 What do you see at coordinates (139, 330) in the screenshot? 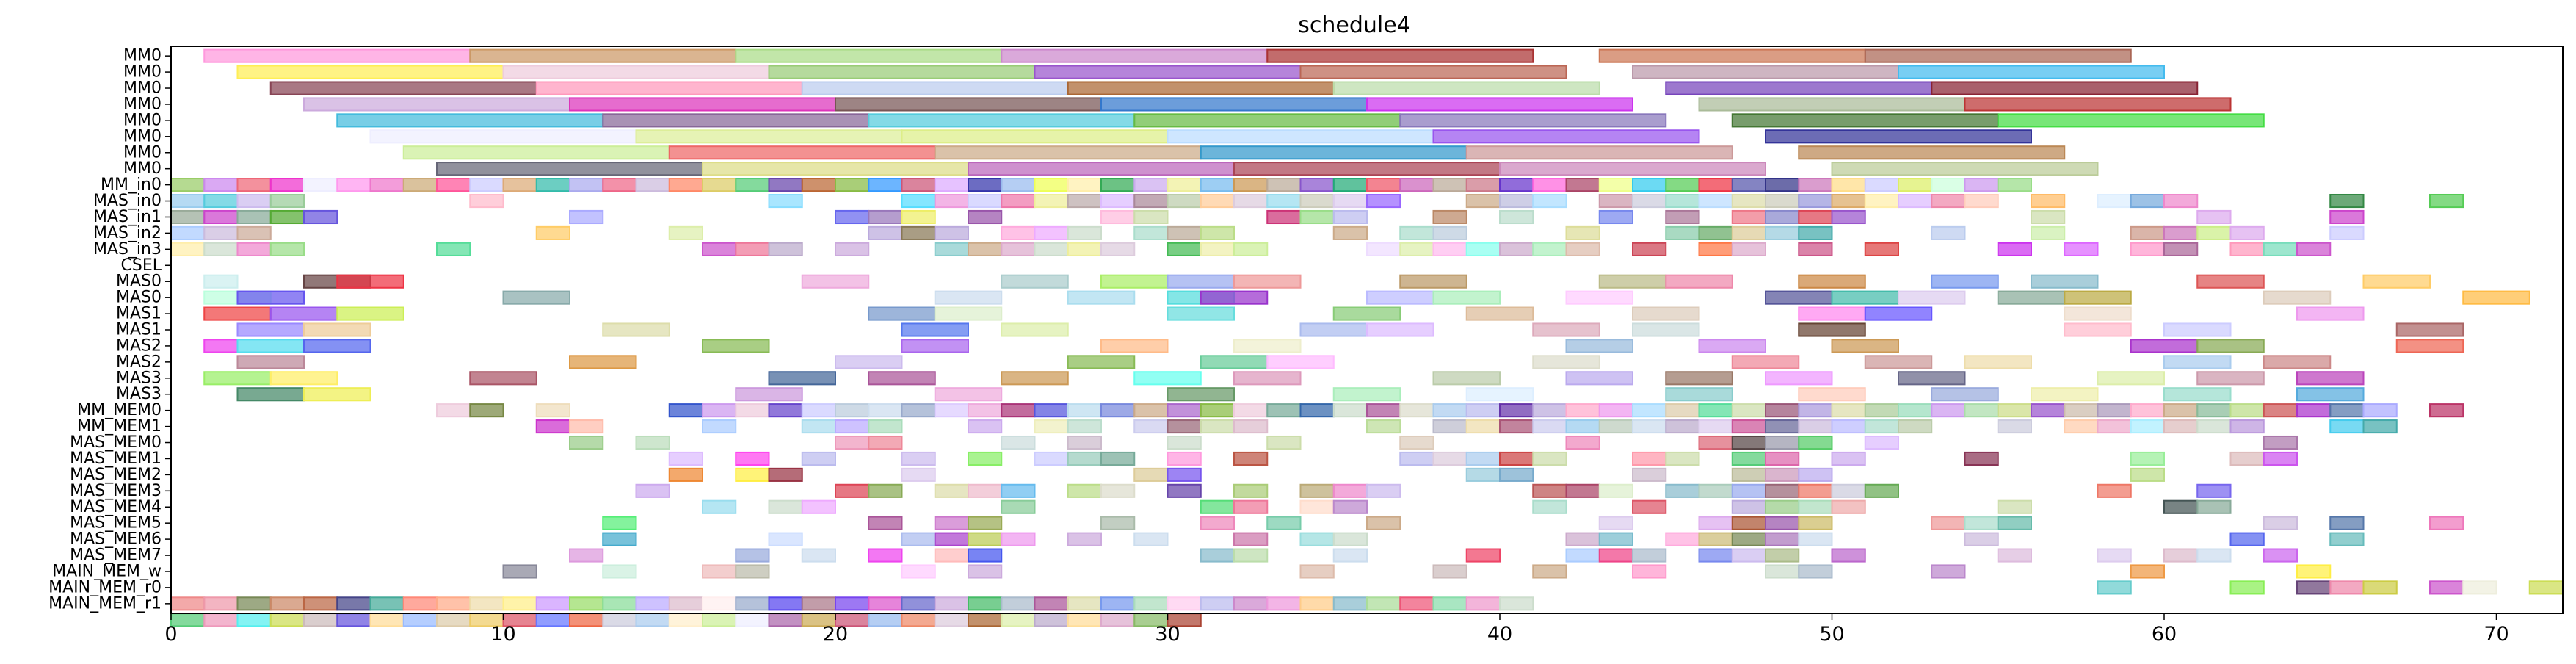
I see `y-tick-label: MAS1` at bounding box center [139, 330].